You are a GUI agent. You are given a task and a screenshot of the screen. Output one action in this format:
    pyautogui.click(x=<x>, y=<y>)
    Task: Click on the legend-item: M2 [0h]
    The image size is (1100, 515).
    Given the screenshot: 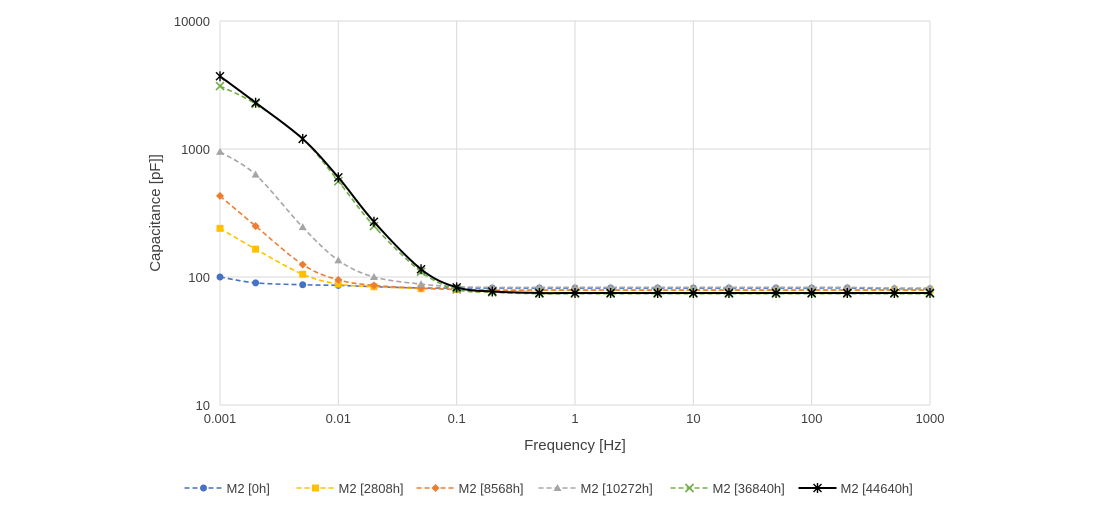 What is the action you would take?
    pyautogui.click(x=227, y=488)
    